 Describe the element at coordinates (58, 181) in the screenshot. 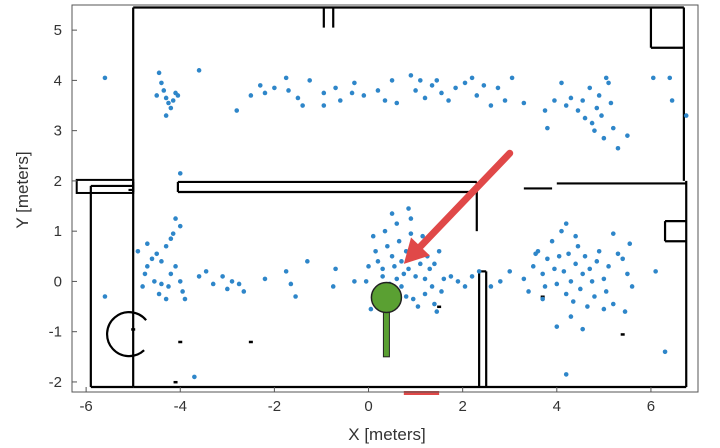

I see `y-tick-label: 2` at that location.